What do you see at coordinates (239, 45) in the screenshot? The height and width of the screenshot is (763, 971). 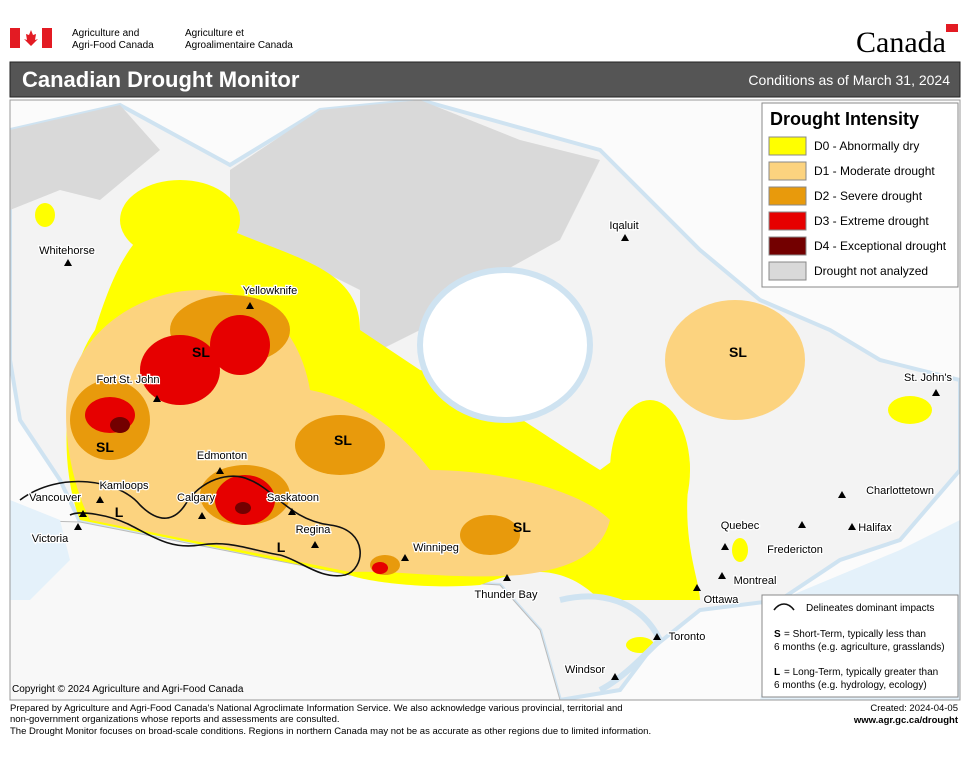 I see `agency-fr: Agroalimentaire Canada` at bounding box center [239, 45].